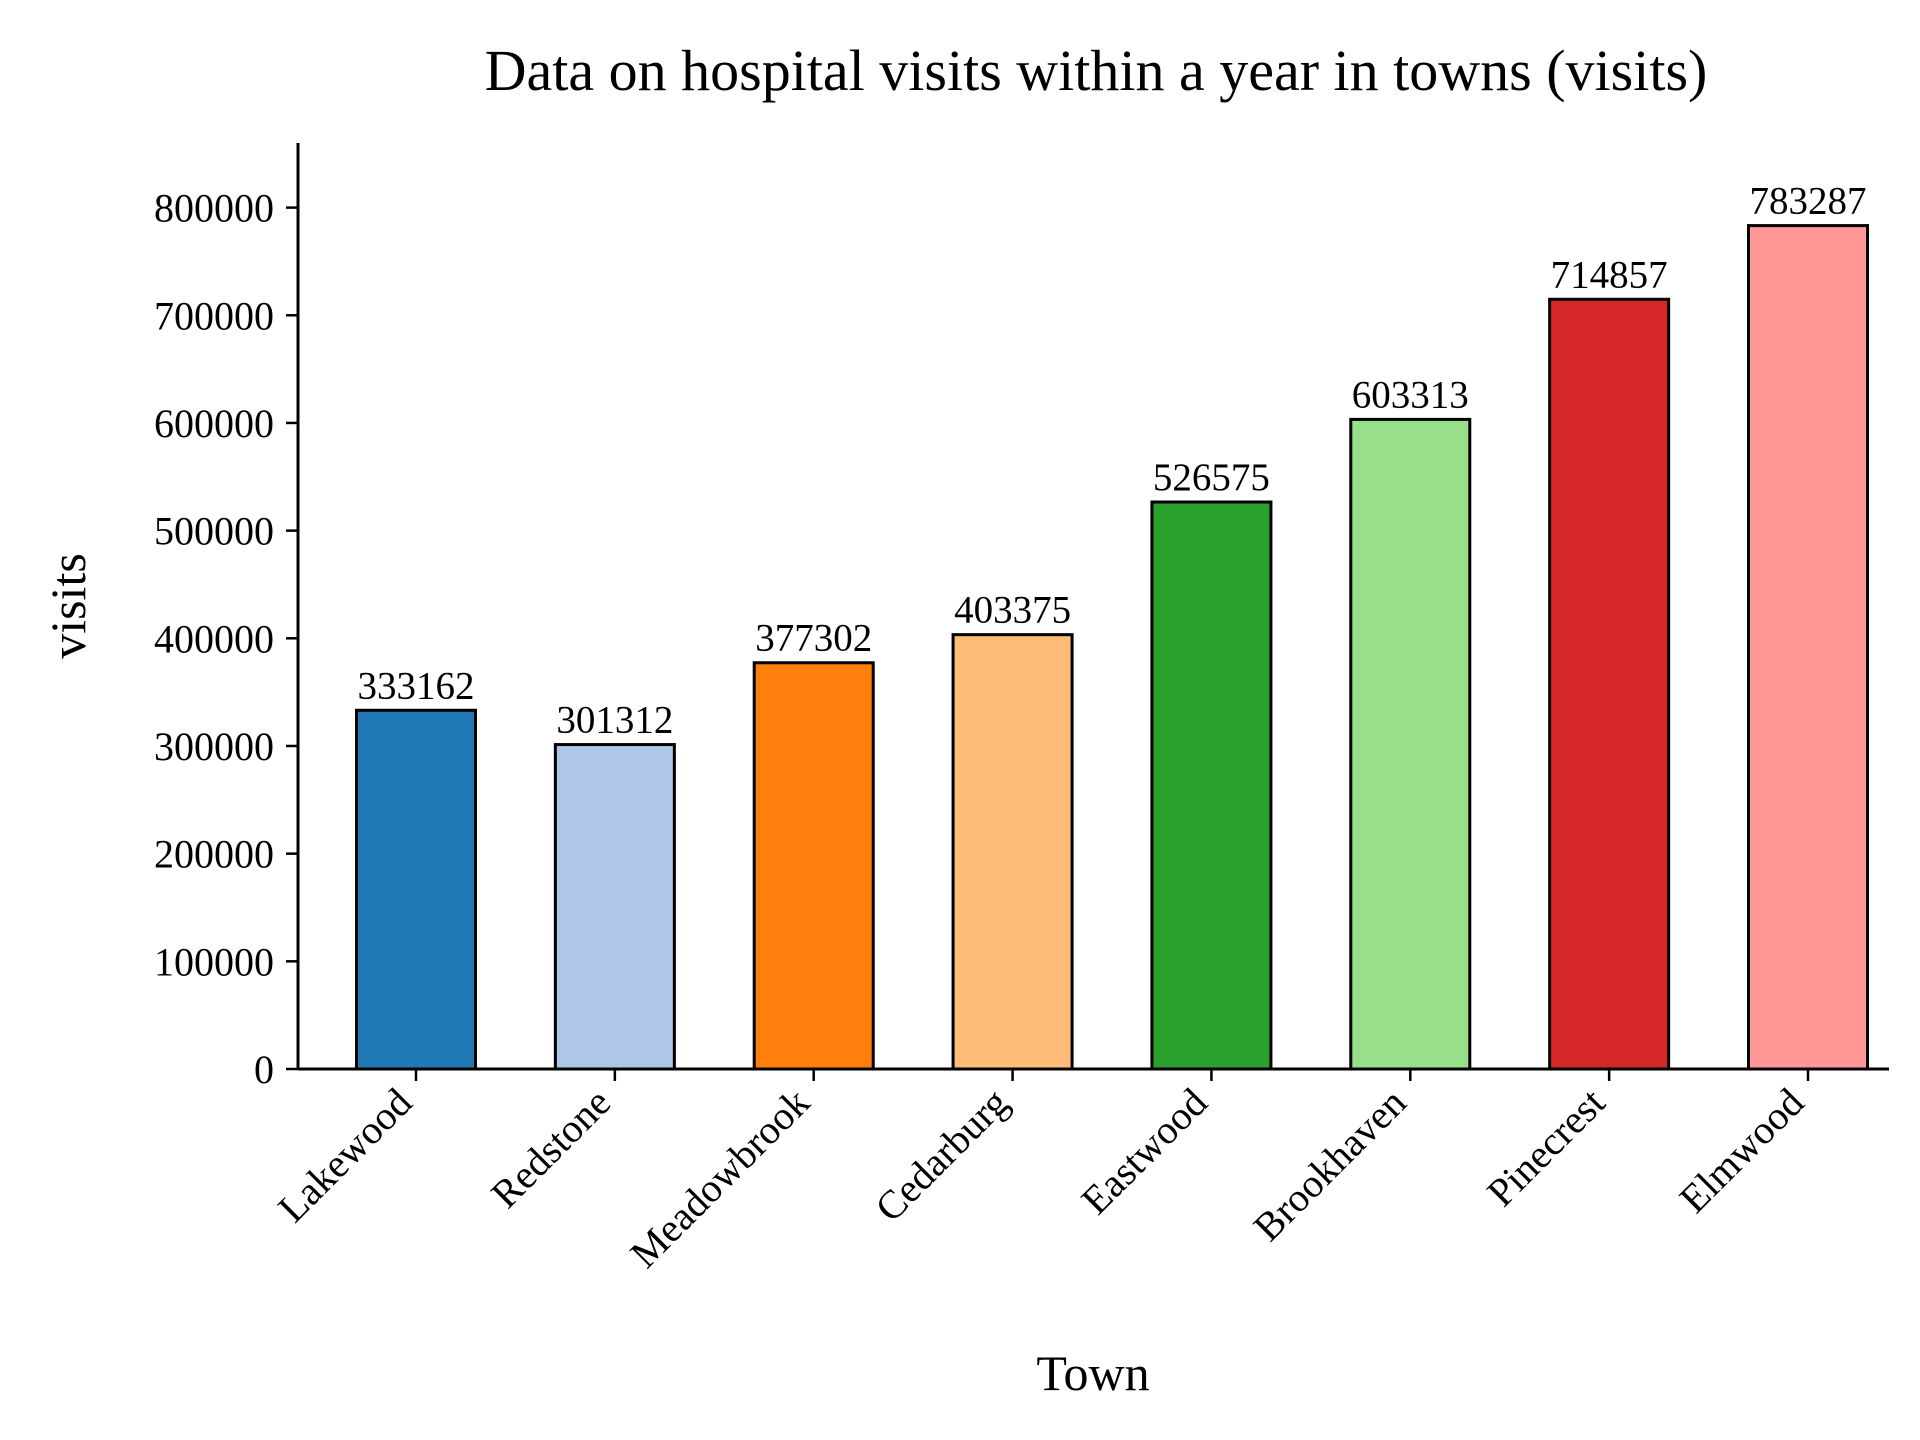 This screenshot has height=1440, width=1920. Describe the element at coordinates (214, 208) in the screenshot. I see `y-tick-label: 800000` at that location.